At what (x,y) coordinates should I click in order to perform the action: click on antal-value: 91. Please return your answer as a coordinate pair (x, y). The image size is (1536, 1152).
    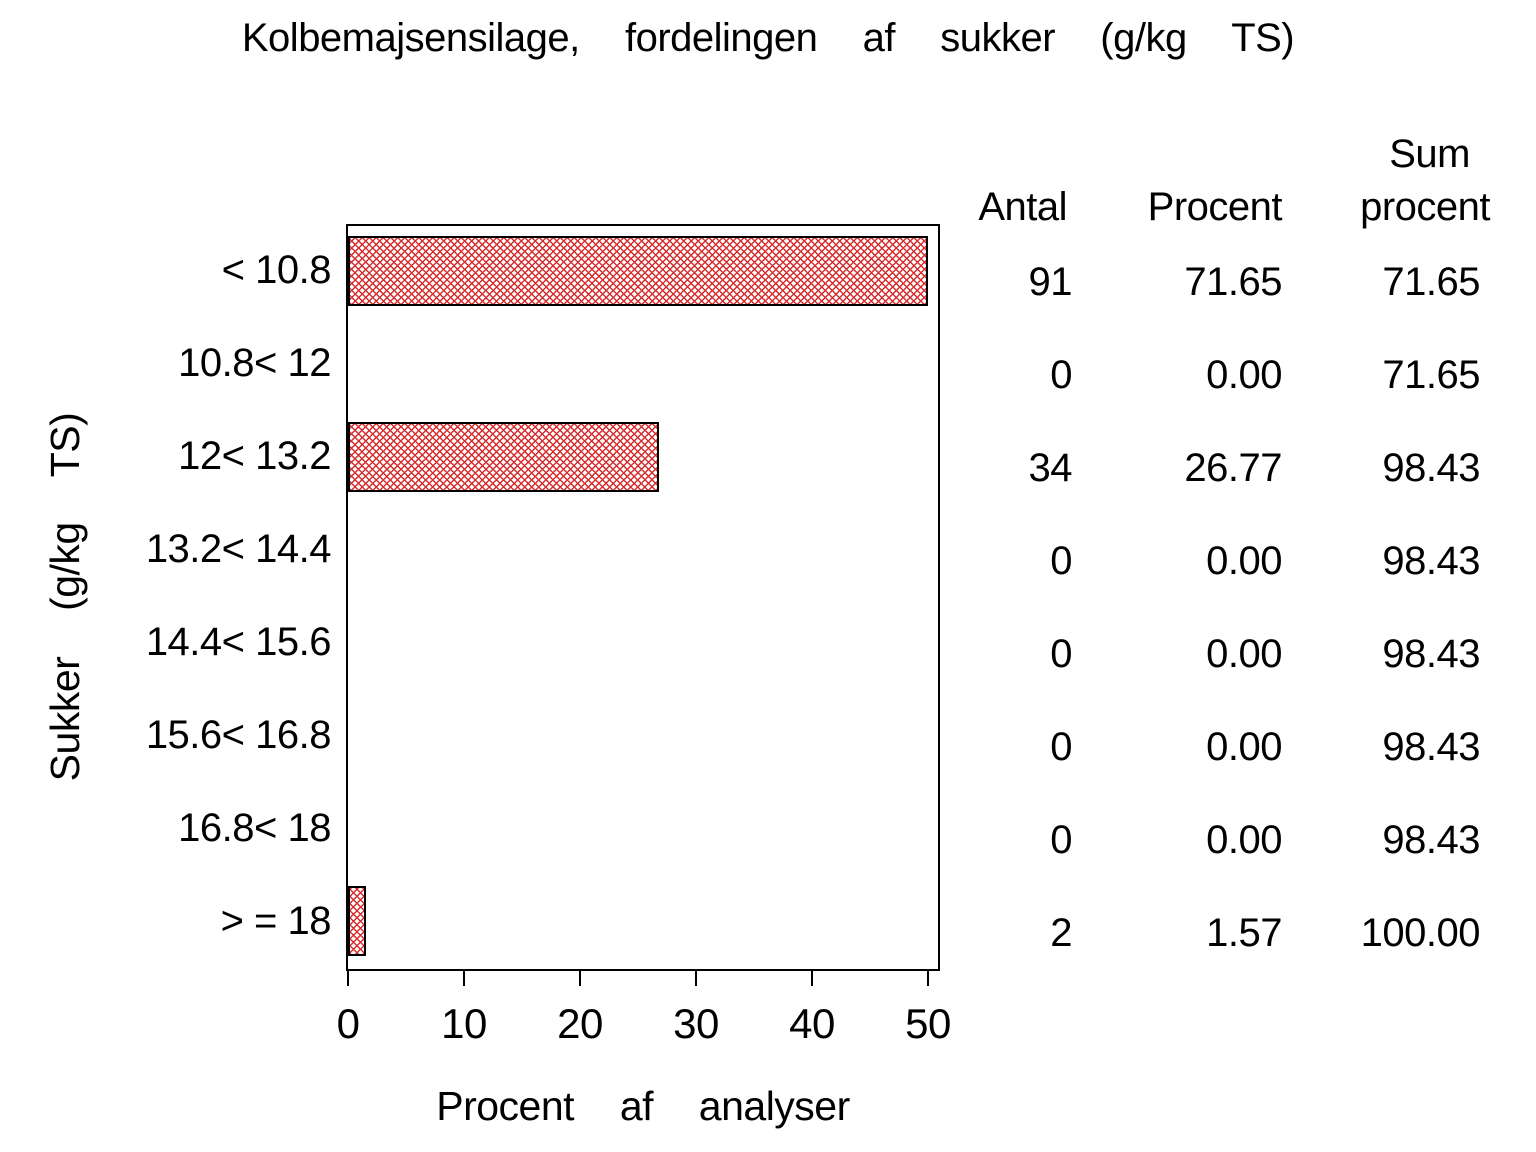
    Looking at the image, I should click on (1050, 282).